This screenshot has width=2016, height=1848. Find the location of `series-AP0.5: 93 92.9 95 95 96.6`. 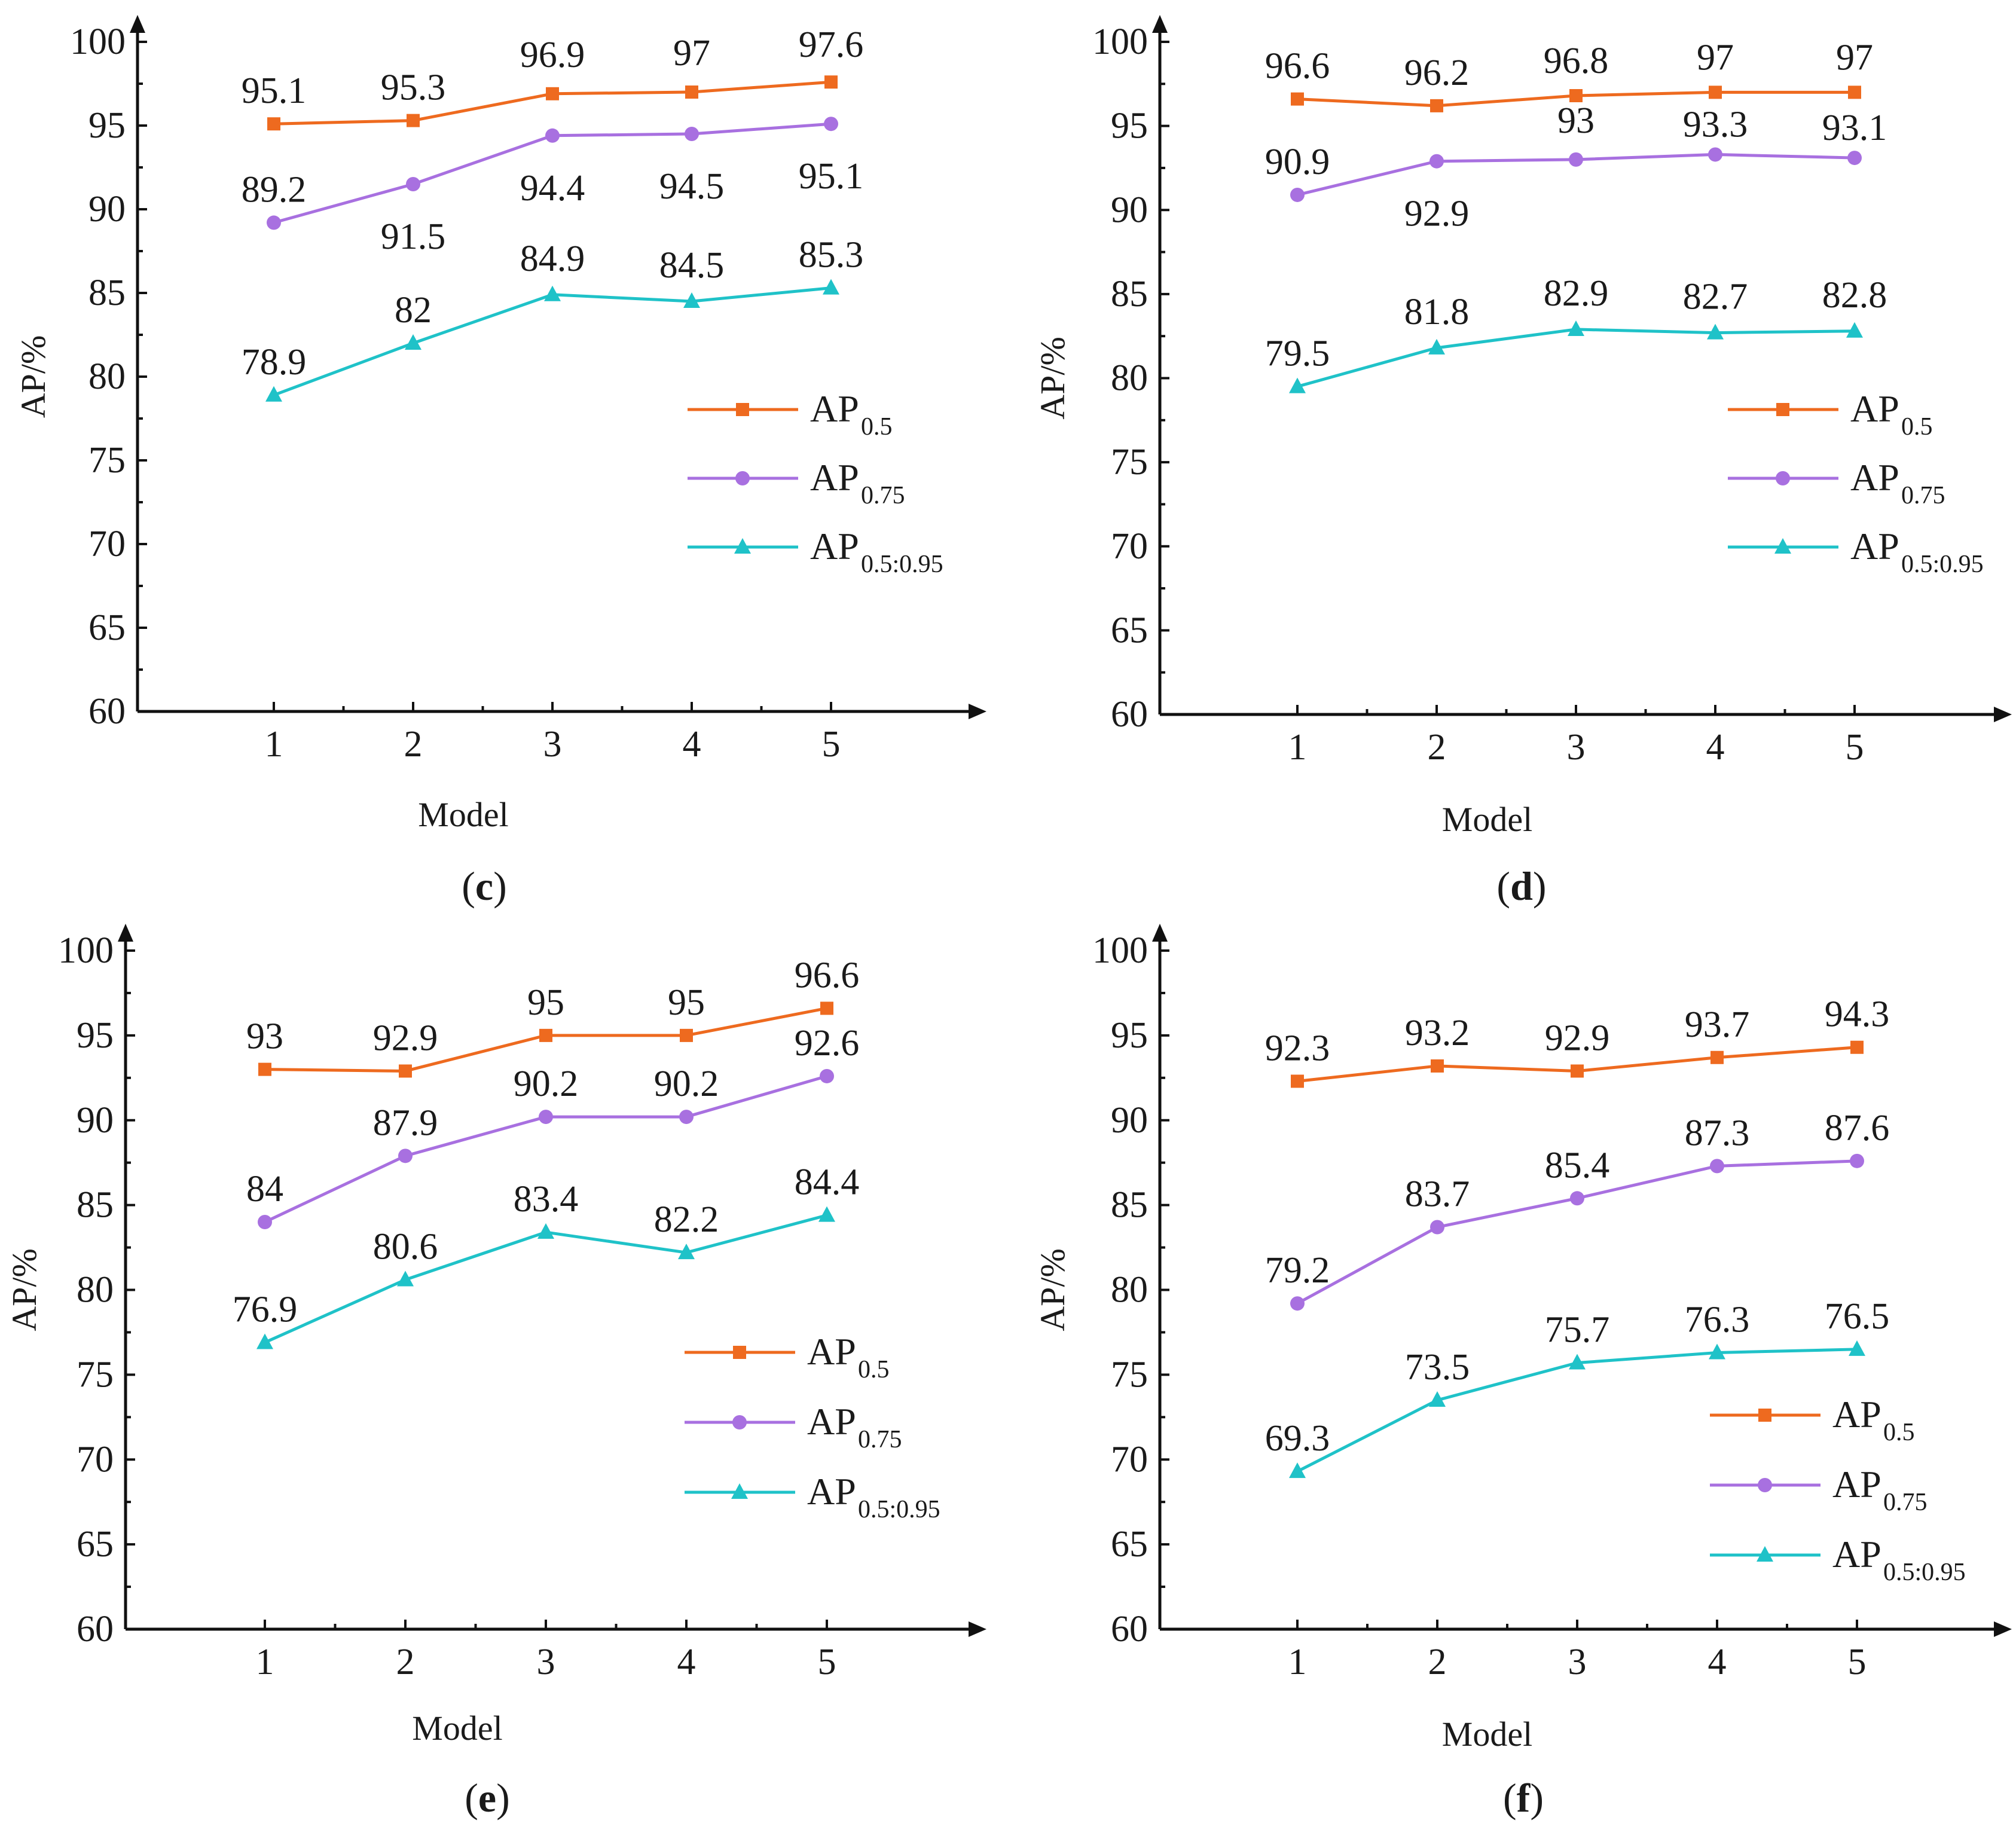

series-AP0.5: 93 92.9 95 95 96.6 is located at coordinates (553, 1016).